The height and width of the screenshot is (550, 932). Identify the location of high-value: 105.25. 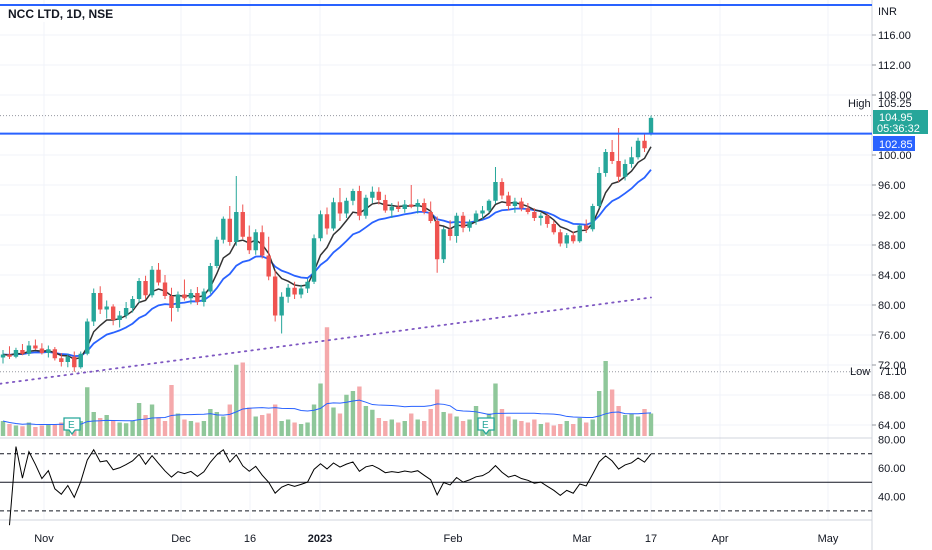
(895, 104).